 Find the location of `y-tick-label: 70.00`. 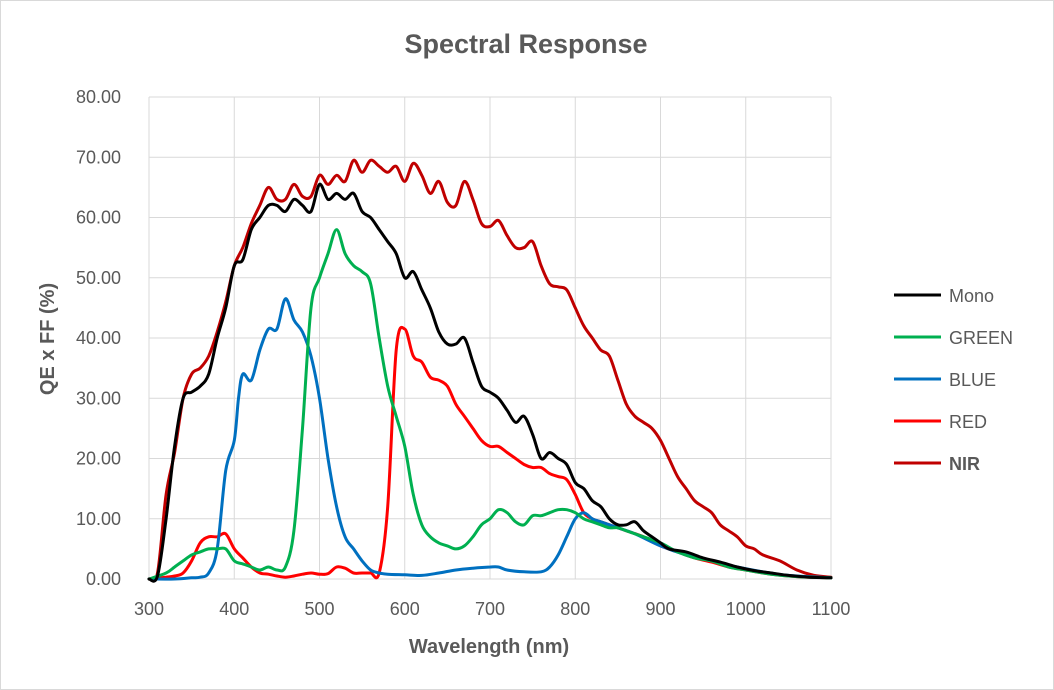

y-tick-label: 70.00 is located at coordinates (98, 157).